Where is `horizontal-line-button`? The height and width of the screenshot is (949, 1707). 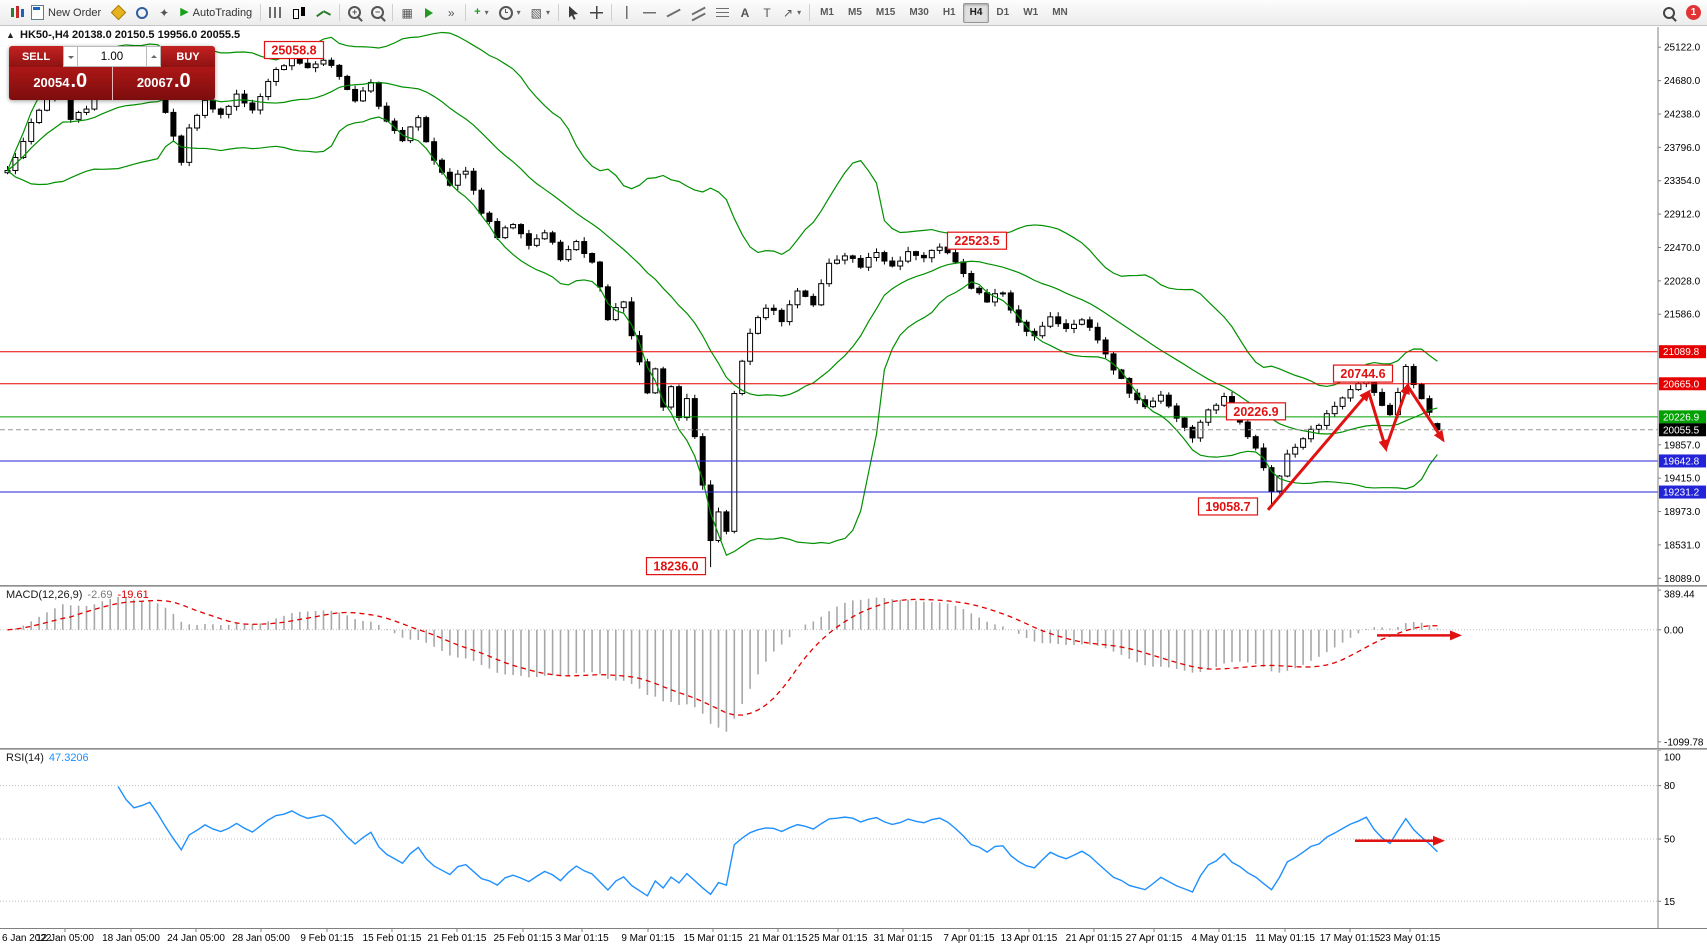 horizontal-line-button is located at coordinates (649, 13).